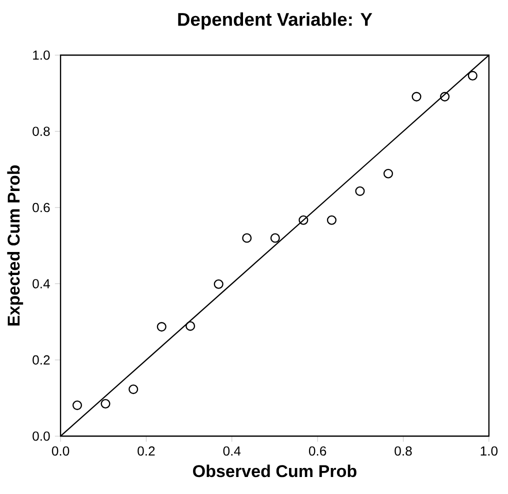  I want to click on x-tick-label: 0.0, so click(61, 451).